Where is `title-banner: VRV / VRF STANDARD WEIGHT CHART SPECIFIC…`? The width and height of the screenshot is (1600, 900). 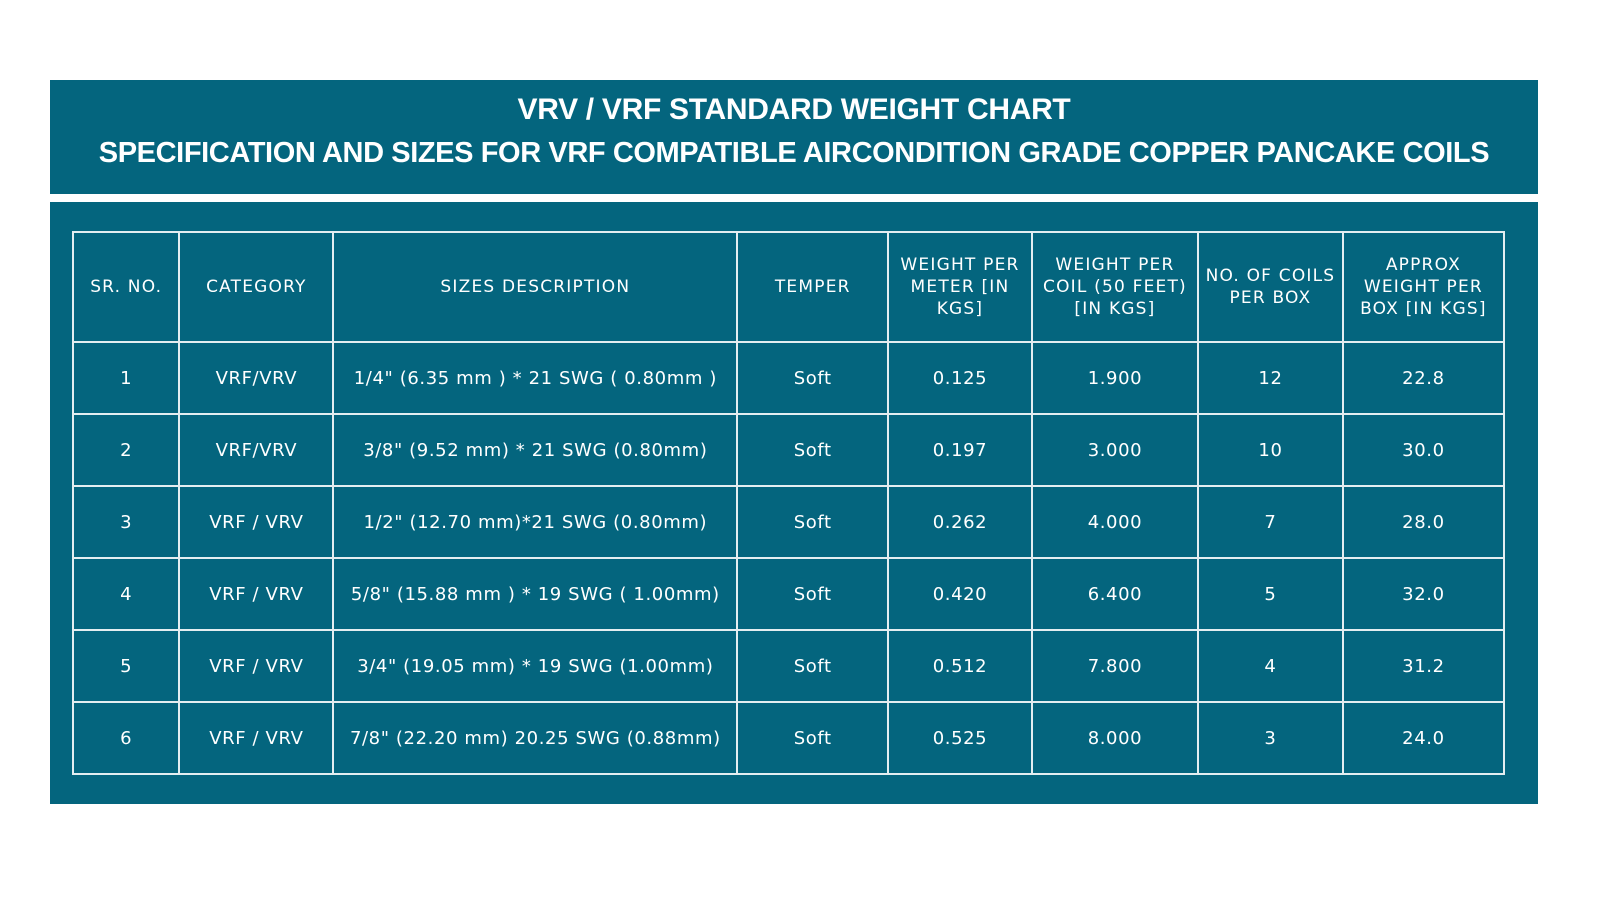
title-banner: VRV / VRF STANDARD WEIGHT CHART SPECIFIC… is located at coordinates (794, 137).